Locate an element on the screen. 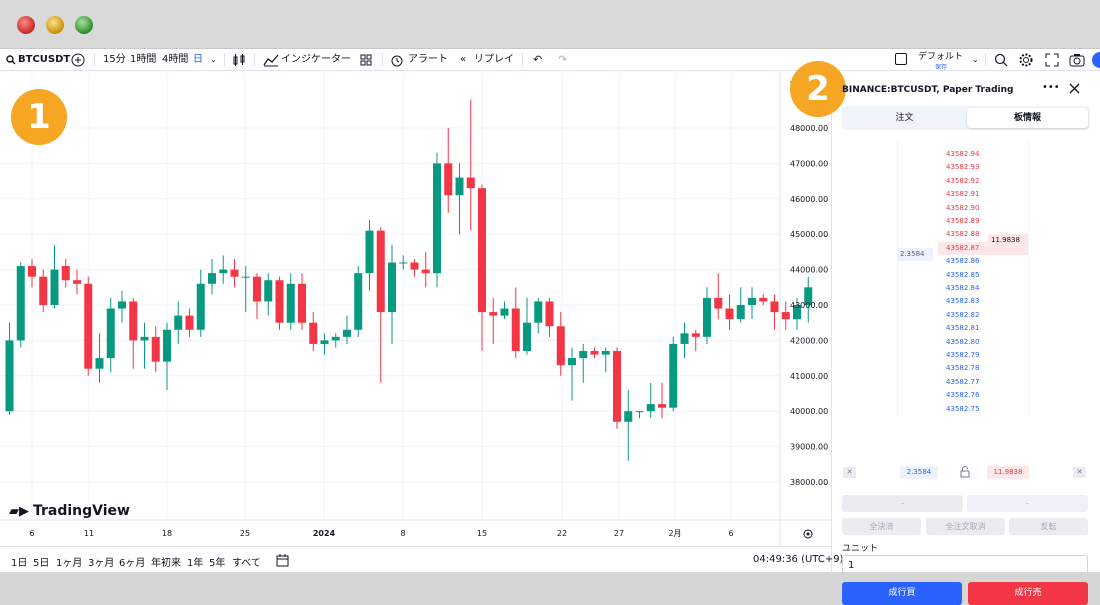 Image resolution: width=1100 pixels, height=605 pixels. cancel-all-orders-button: 全注文取消 is located at coordinates (965, 526).